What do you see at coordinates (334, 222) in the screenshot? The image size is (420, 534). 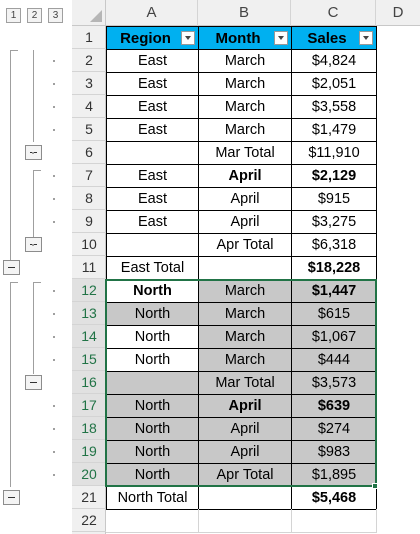 I see `cell-c9: $3,275` at bounding box center [334, 222].